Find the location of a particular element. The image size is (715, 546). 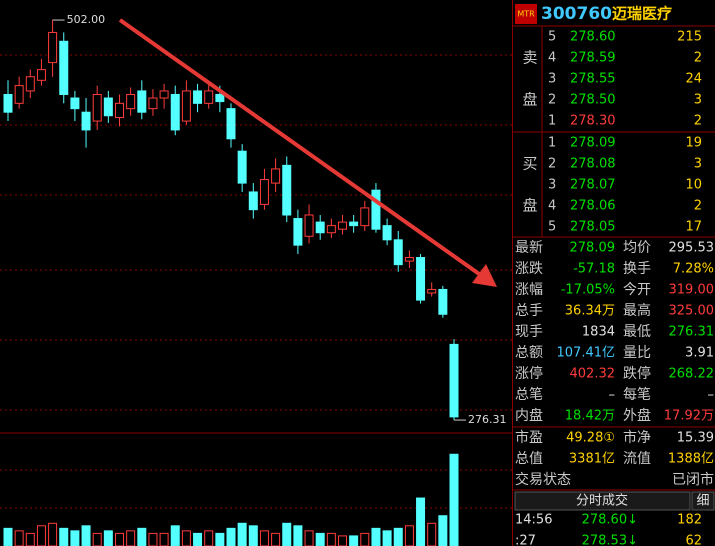

stat-label: 换手 is located at coordinates (637, 268).